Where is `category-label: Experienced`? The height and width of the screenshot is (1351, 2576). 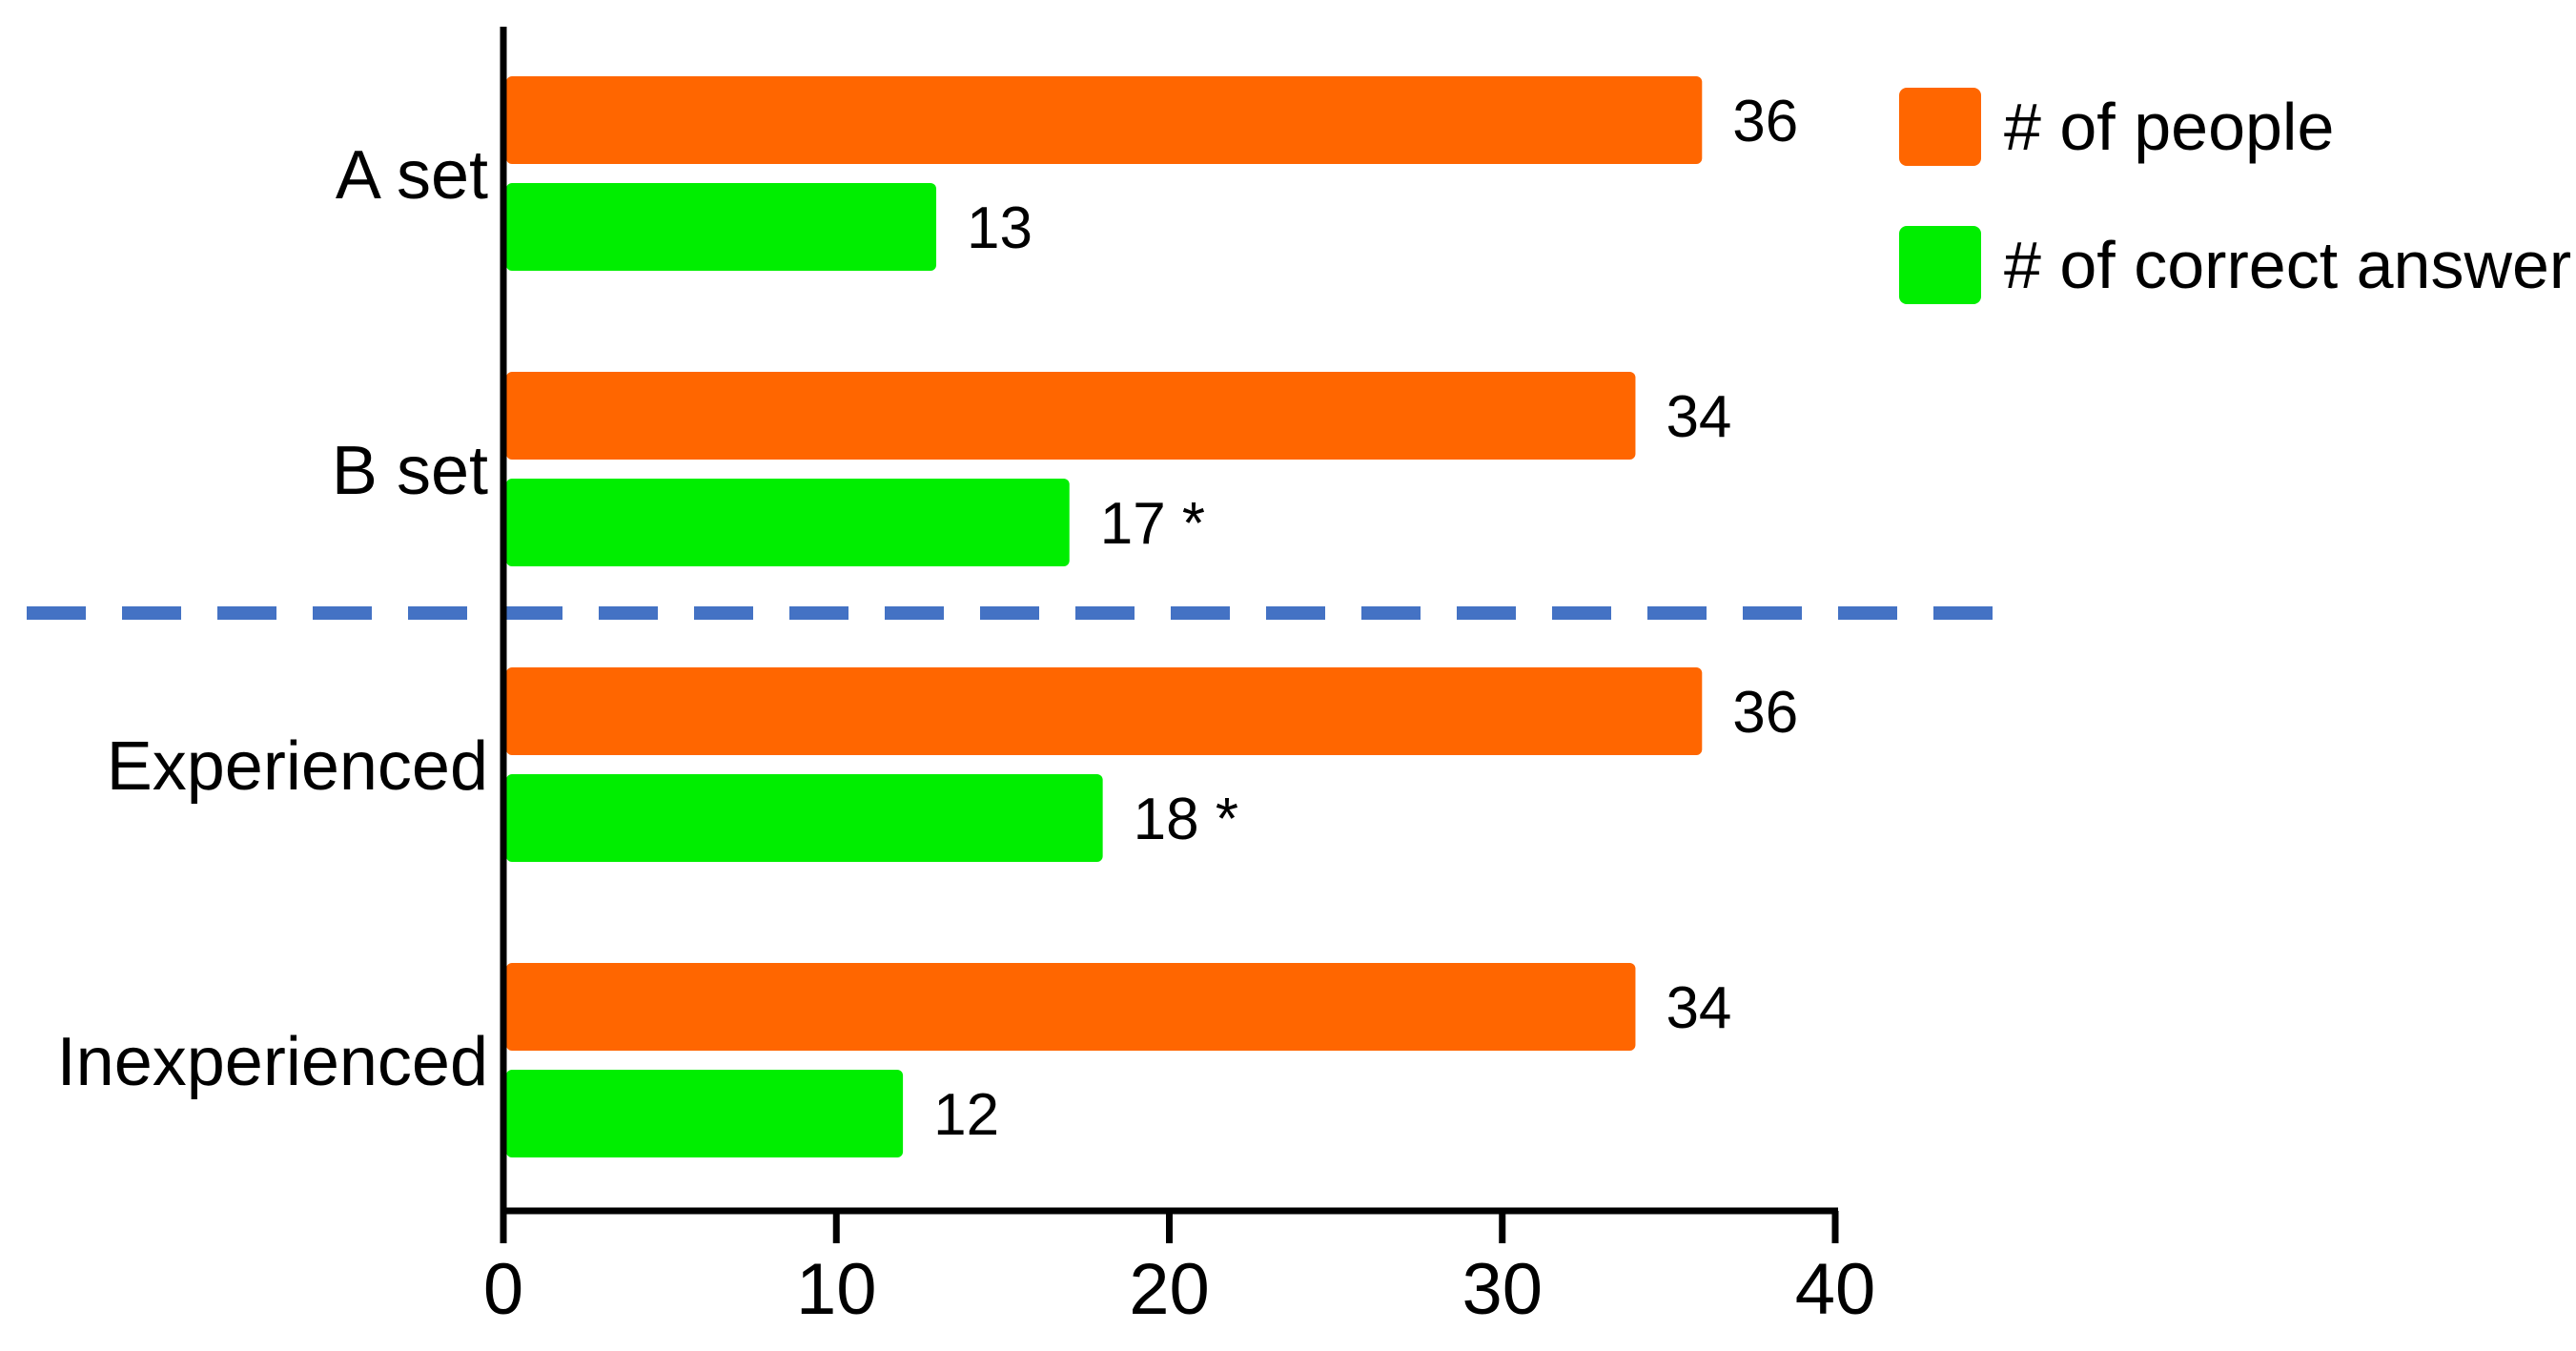 category-label: Experienced is located at coordinates (297, 766).